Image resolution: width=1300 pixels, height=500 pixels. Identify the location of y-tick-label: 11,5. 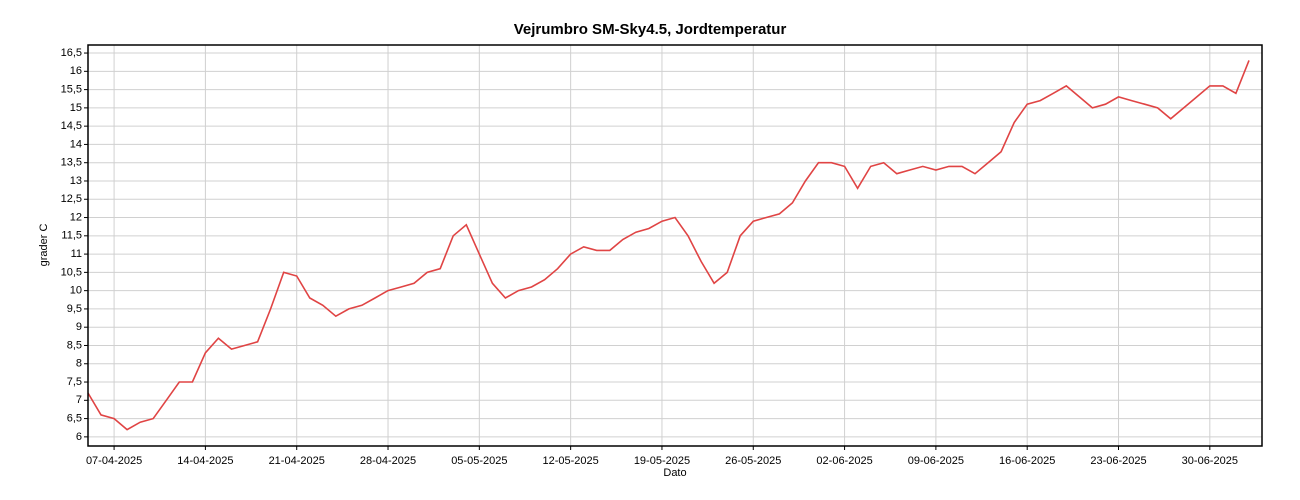
(71, 236).